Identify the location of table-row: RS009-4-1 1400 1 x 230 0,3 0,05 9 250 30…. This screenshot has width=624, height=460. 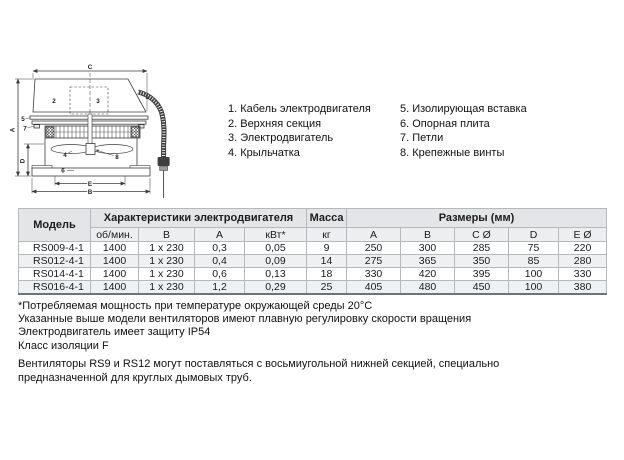
(313, 248).